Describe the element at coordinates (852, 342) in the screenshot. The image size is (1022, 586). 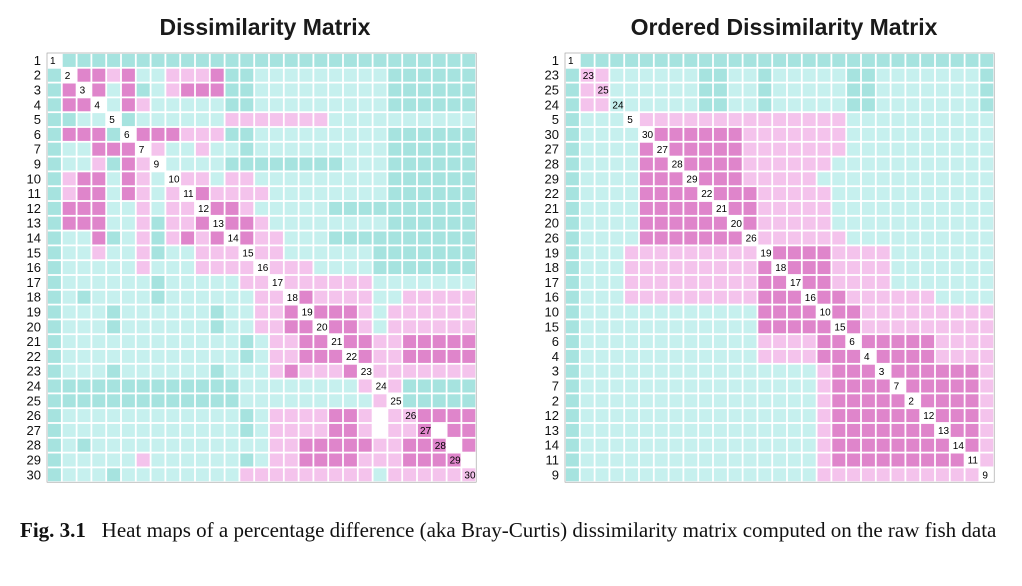
I see `right-diagonal-label: 6` at that location.